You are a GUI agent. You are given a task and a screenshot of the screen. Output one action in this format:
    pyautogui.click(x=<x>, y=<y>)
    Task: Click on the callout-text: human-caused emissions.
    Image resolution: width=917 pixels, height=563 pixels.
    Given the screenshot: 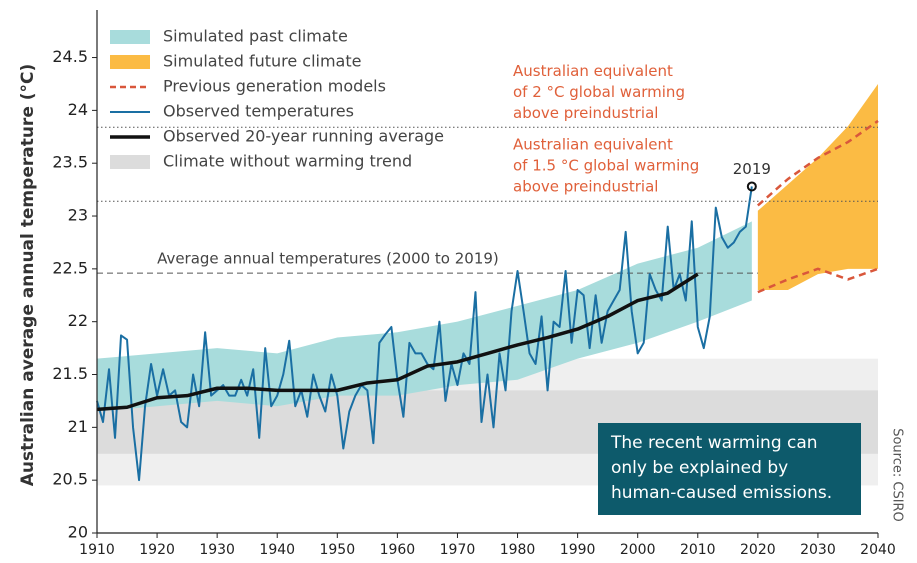 What is the action you would take?
    pyautogui.click(x=721, y=493)
    